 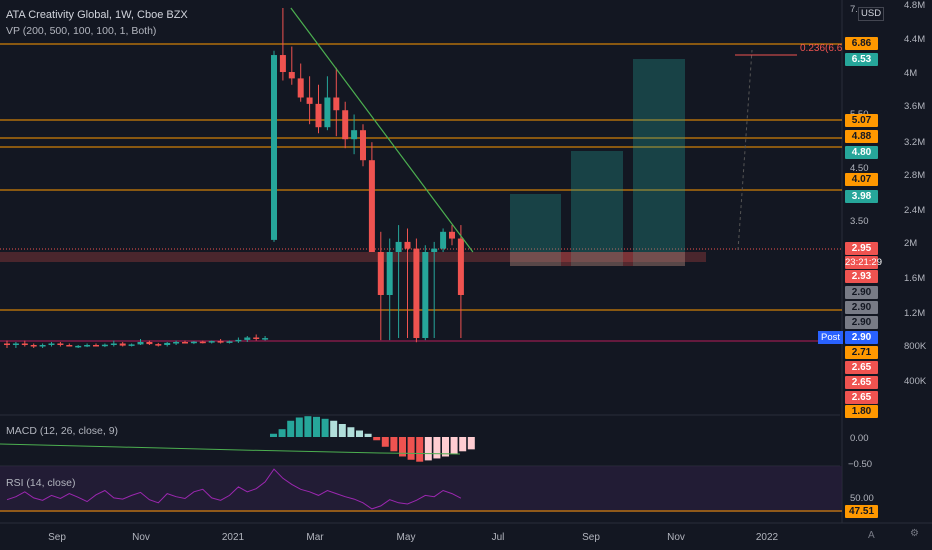 I want to click on macd-tick: 0.00, so click(x=859, y=438).